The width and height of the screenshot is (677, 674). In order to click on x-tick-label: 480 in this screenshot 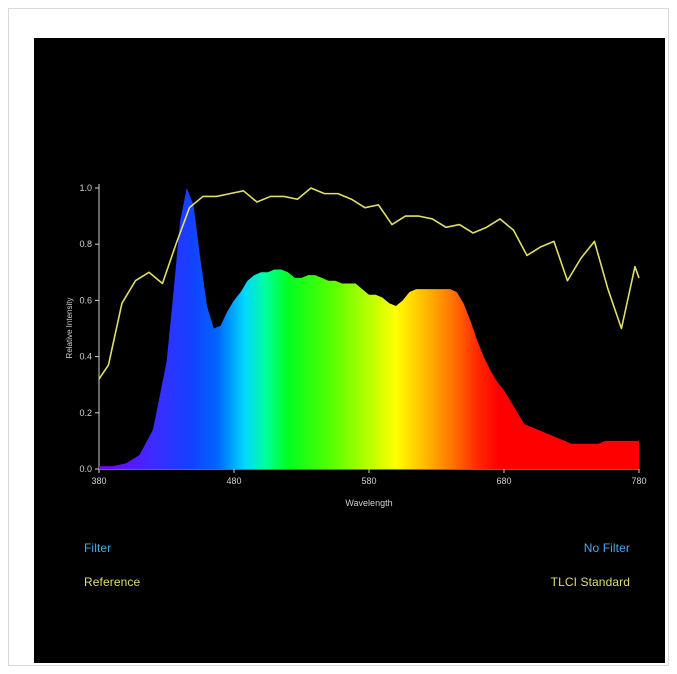, I will do `click(233, 481)`.